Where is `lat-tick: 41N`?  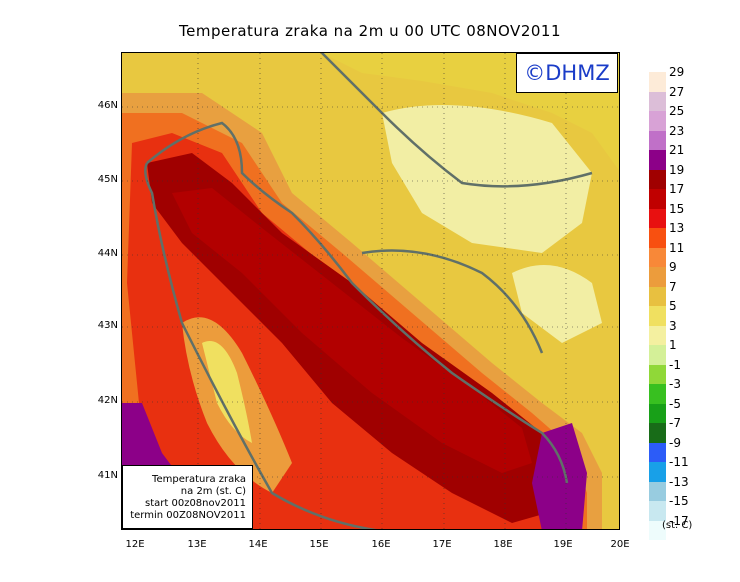
lat-tick: 41N is located at coordinates (107, 475).